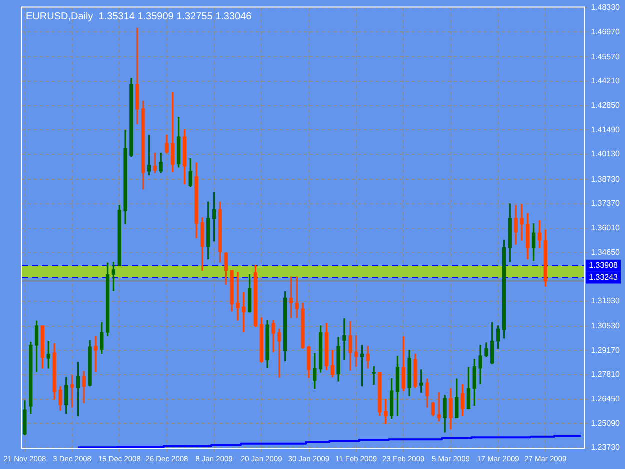 The height and width of the screenshot is (469, 625). Describe the element at coordinates (606, 154) in the screenshot. I see `y-tick-label: 1.40130` at that location.